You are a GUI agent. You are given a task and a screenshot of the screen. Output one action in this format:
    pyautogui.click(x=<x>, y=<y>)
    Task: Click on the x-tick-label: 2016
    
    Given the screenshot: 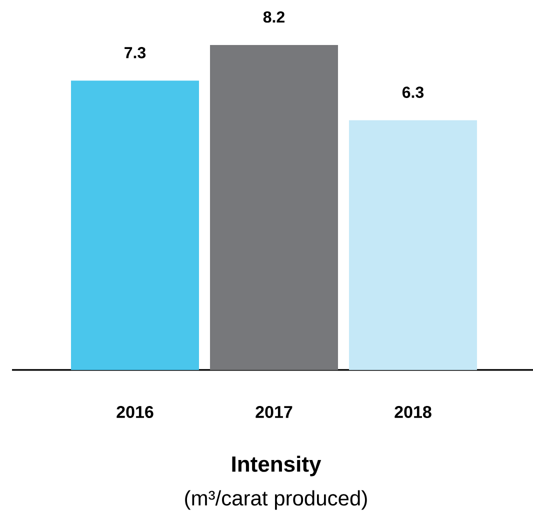 What is the action you would take?
    pyautogui.click(x=135, y=412)
    